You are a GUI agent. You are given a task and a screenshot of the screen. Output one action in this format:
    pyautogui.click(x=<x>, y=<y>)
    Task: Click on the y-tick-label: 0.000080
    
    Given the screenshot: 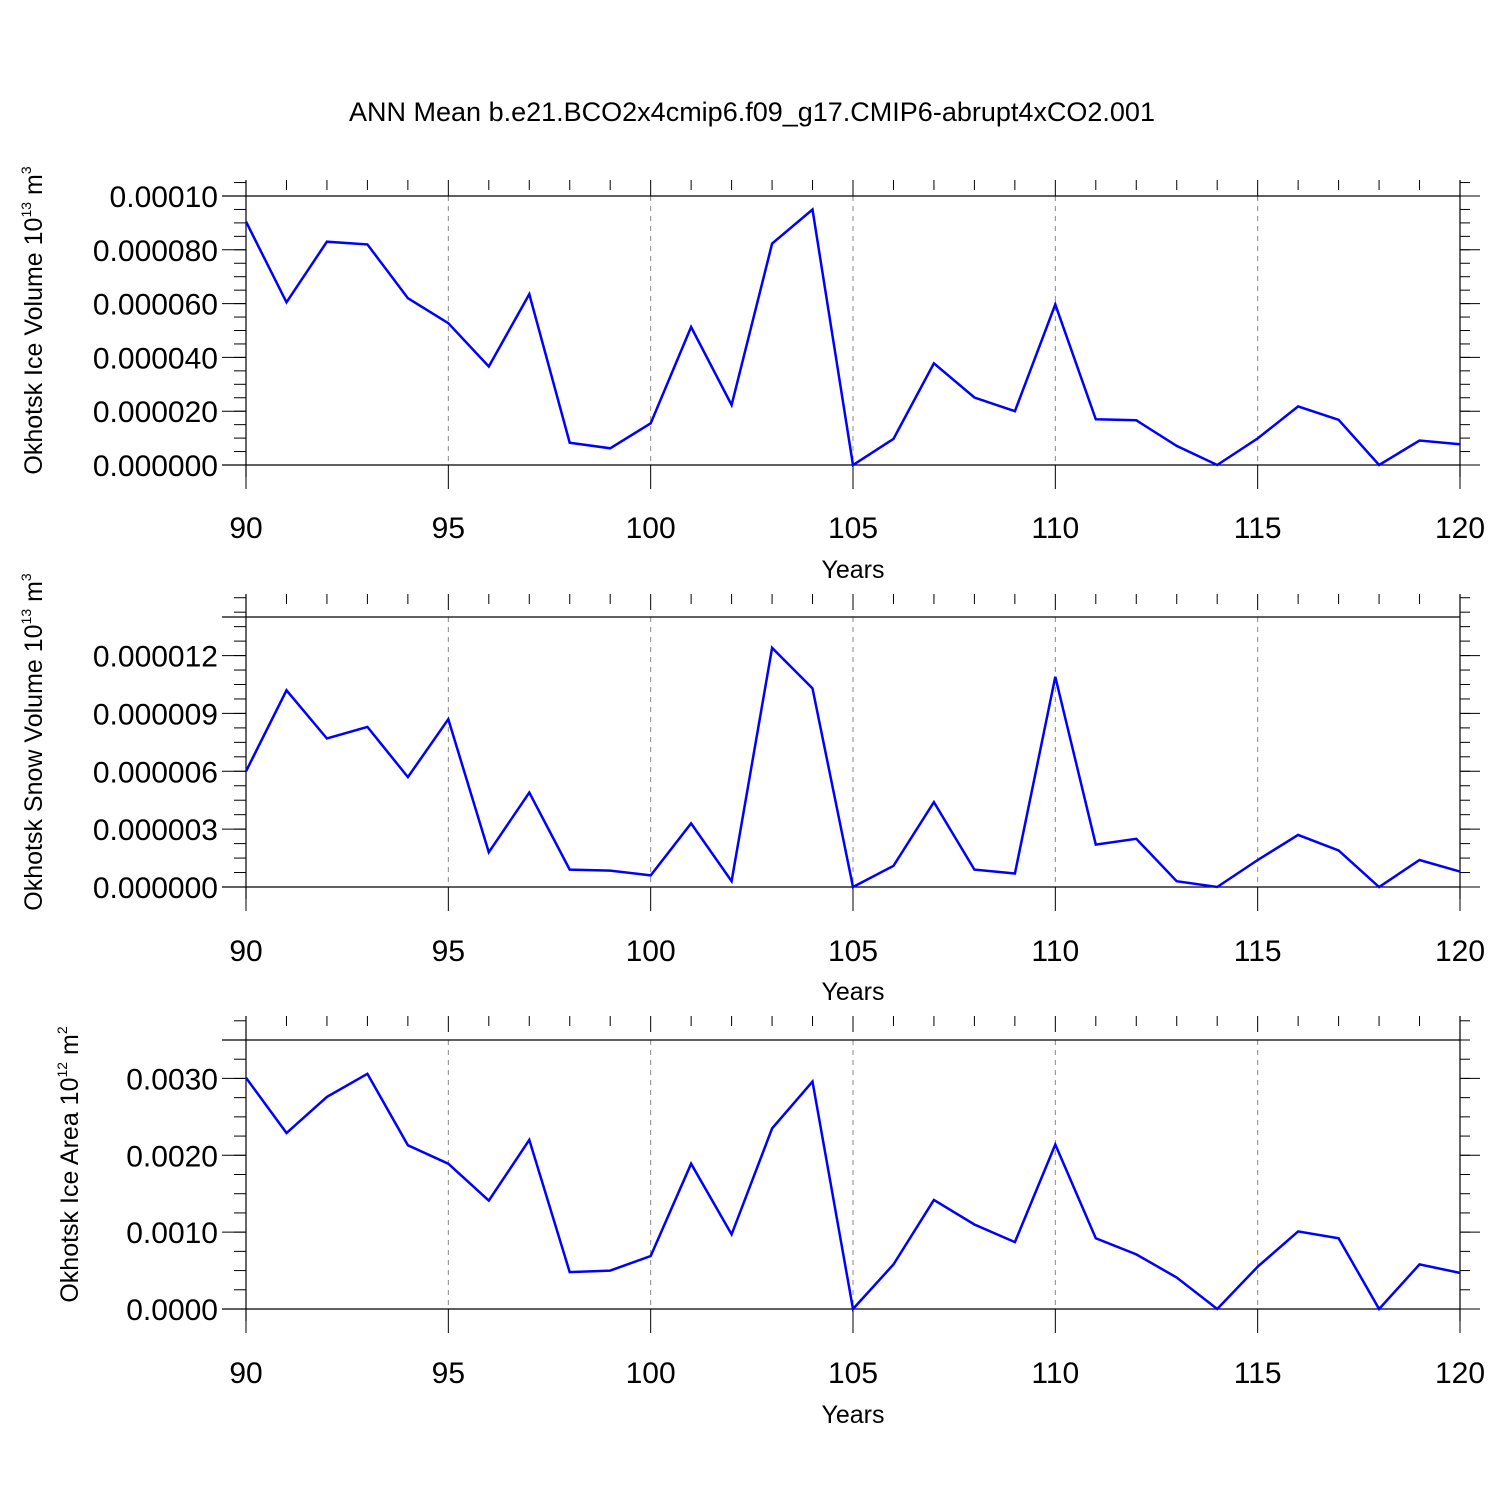 What is the action you would take?
    pyautogui.click(x=155, y=251)
    